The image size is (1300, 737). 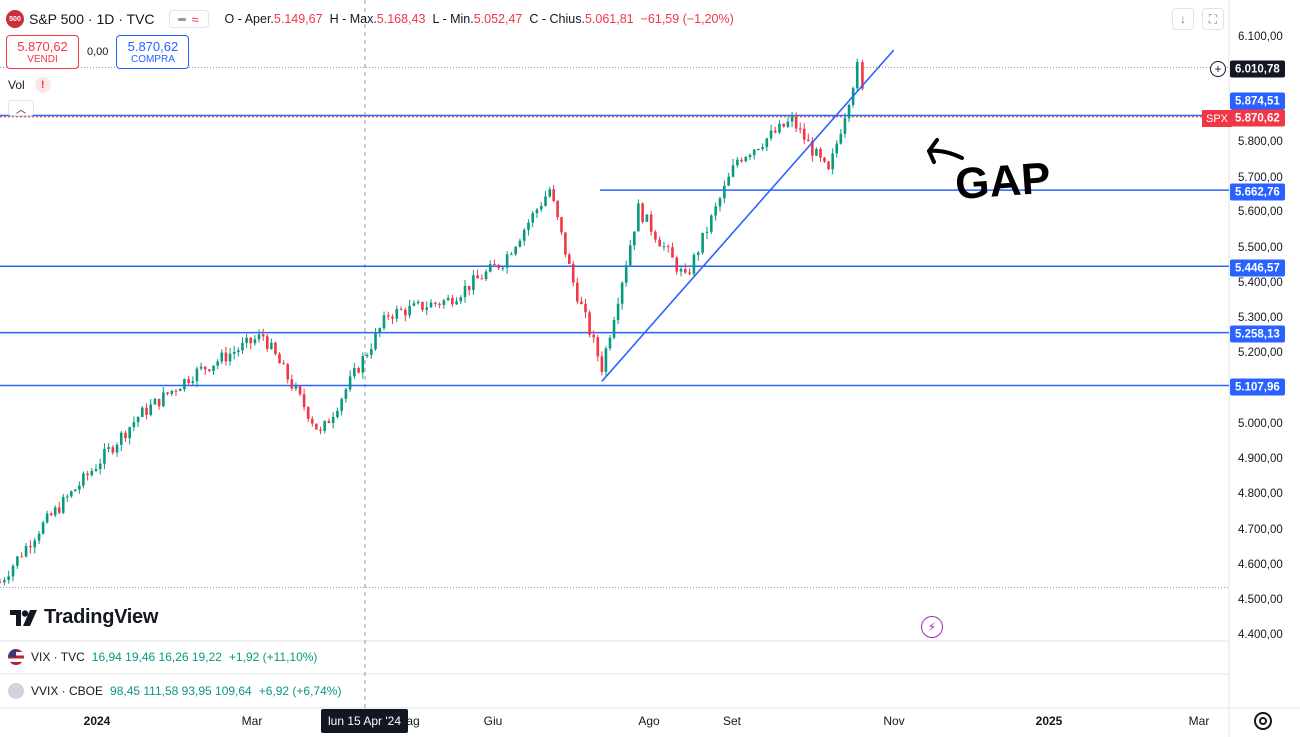 What do you see at coordinates (152, 59) in the screenshot?
I see `buy-label: COMPRA` at bounding box center [152, 59].